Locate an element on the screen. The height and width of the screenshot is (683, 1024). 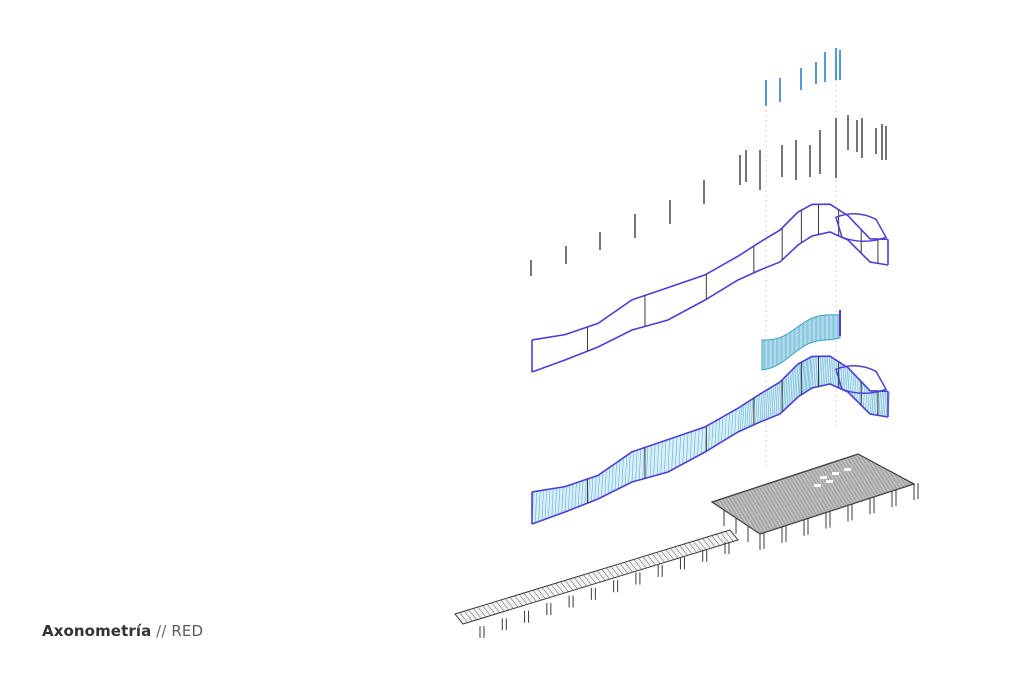
layer-deck-platform is located at coordinates (686, 545).